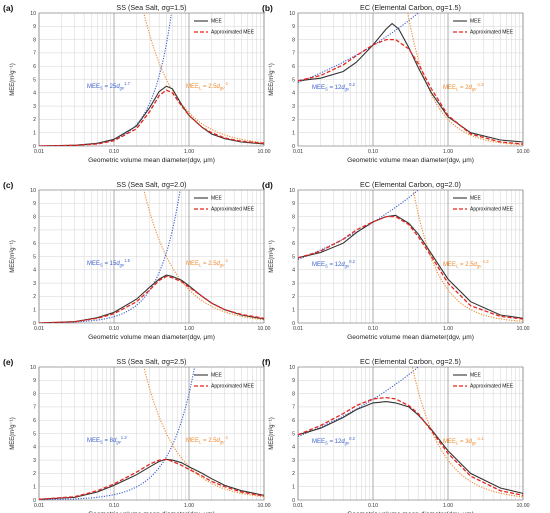 This screenshot has width=550, height=513. I want to click on equation-part: 0.2, so click(352, 438).